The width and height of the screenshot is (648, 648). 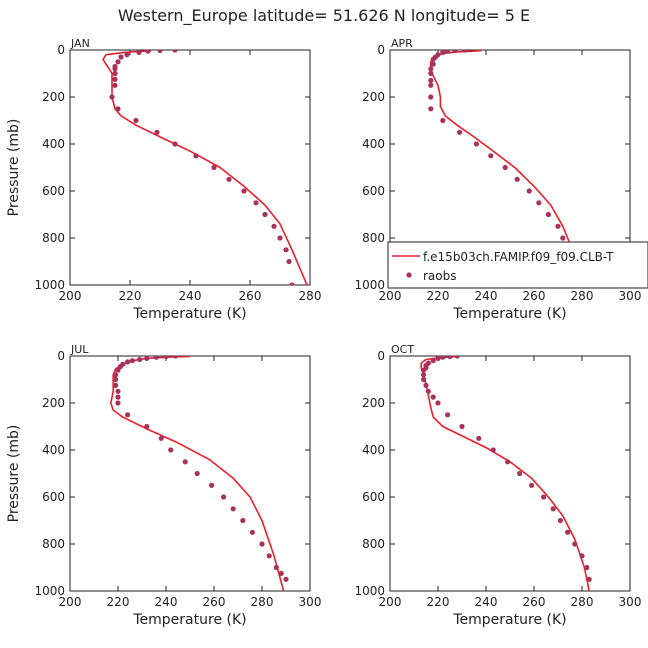 I want to click on x-tick-label-jan: 220, so click(x=130, y=296).